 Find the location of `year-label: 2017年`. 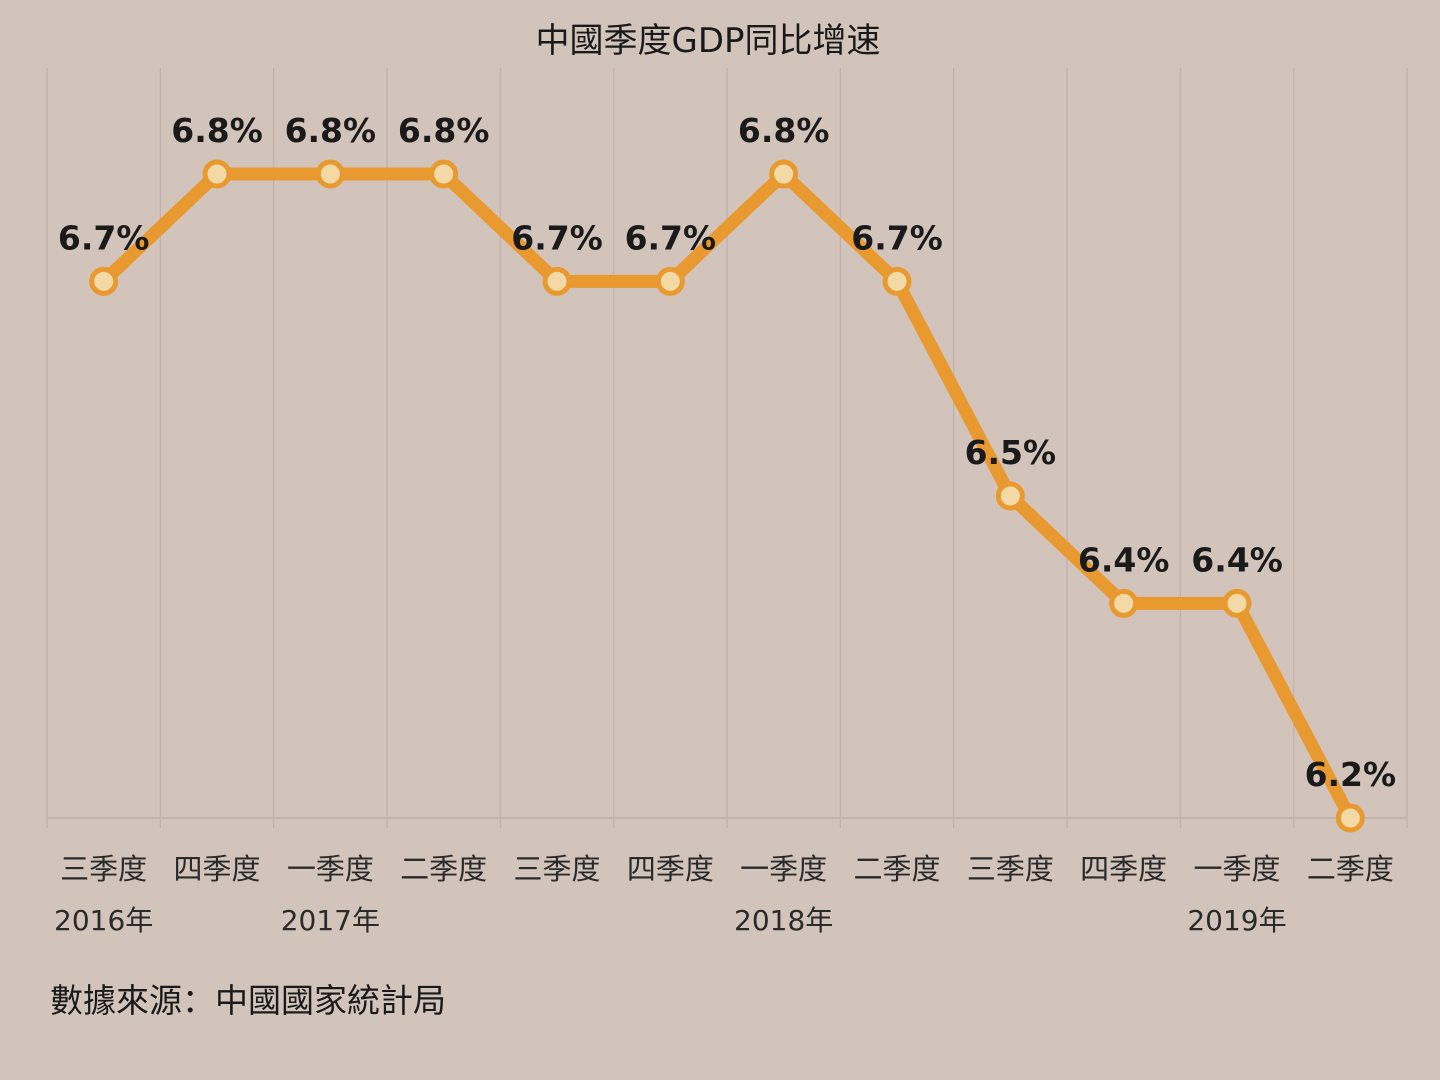

year-label: 2017年 is located at coordinates (330, 920).